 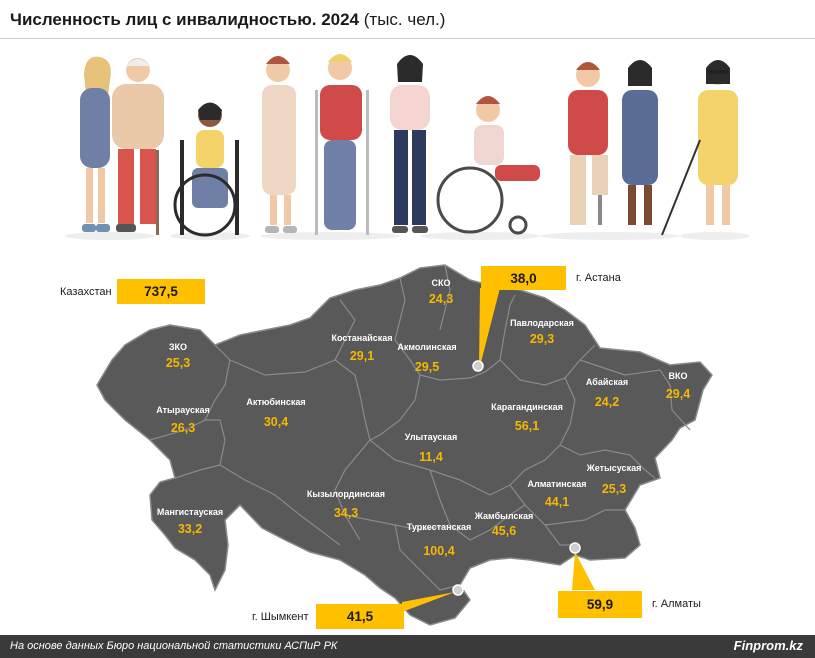 I want to click on brand-logo: Finprom.kz, so click(x=768, y=645).